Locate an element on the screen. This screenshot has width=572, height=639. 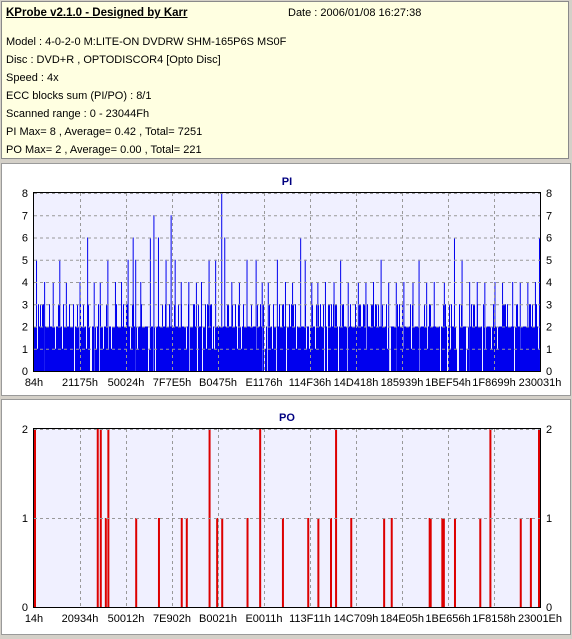
pi-xtick-9: 1BEF54h is located at coordinates (448, 383).